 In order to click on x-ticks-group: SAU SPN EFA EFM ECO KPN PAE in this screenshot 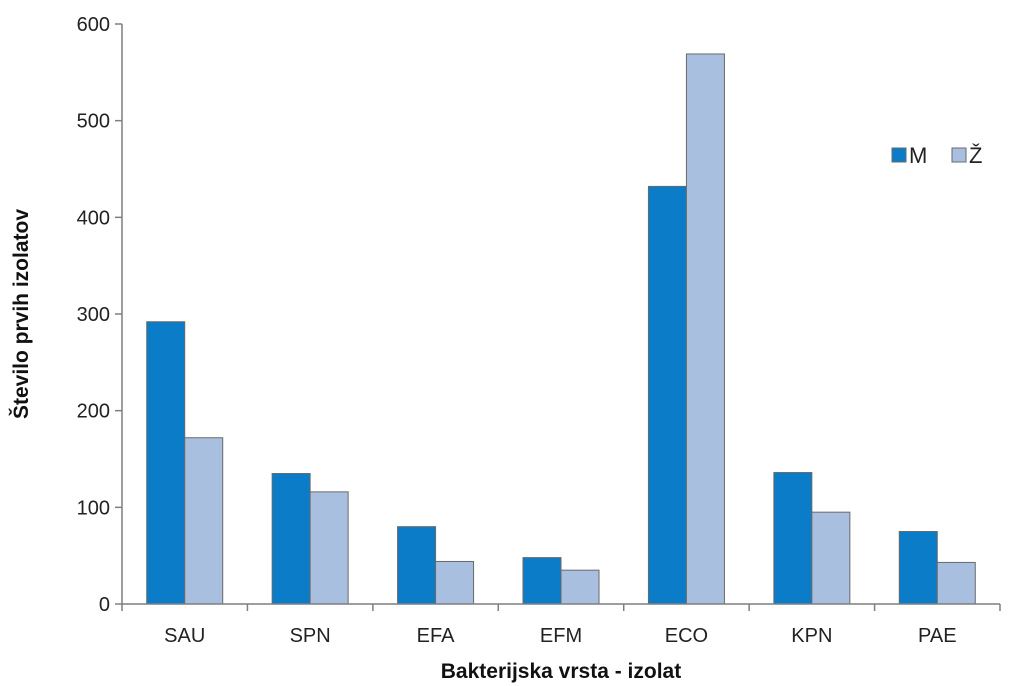, I will do `click(561, 625)`.